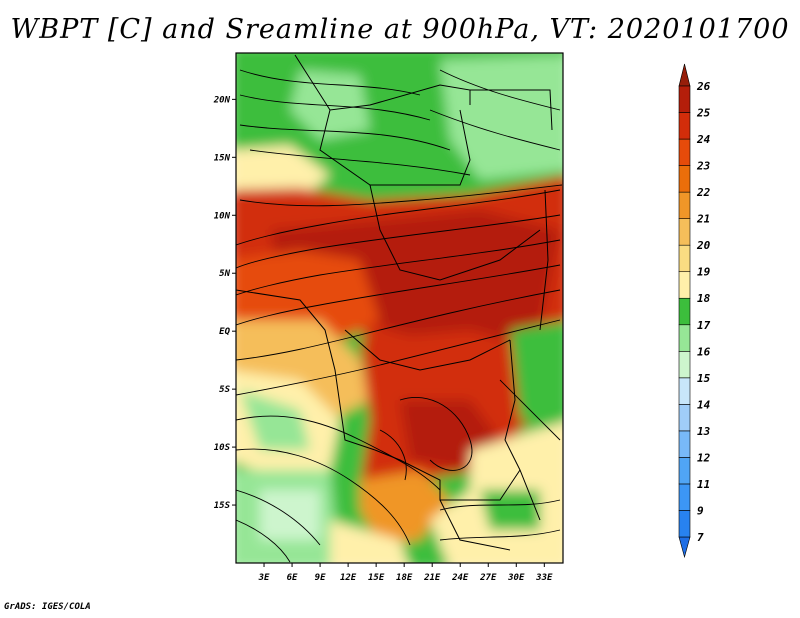 Image resolution: width=800 pixels, height=618 pixels. What do you see at coordinates (703, 192) in the screenshot?
I see `colorbar-label: 22` at bounding box center [703, 192].